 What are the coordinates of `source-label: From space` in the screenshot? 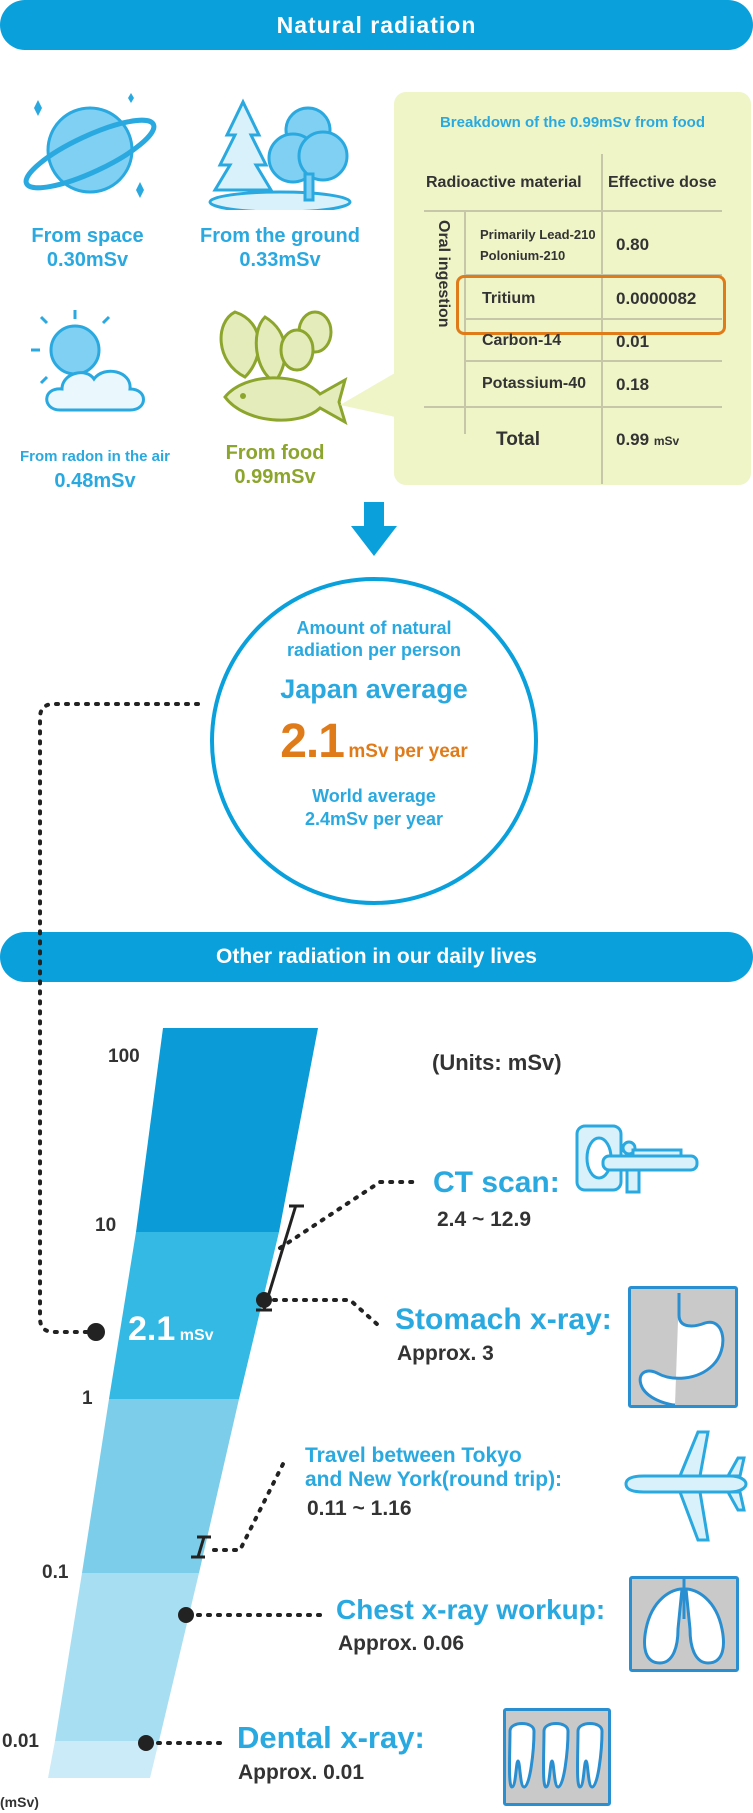 It's located at (87, 236).